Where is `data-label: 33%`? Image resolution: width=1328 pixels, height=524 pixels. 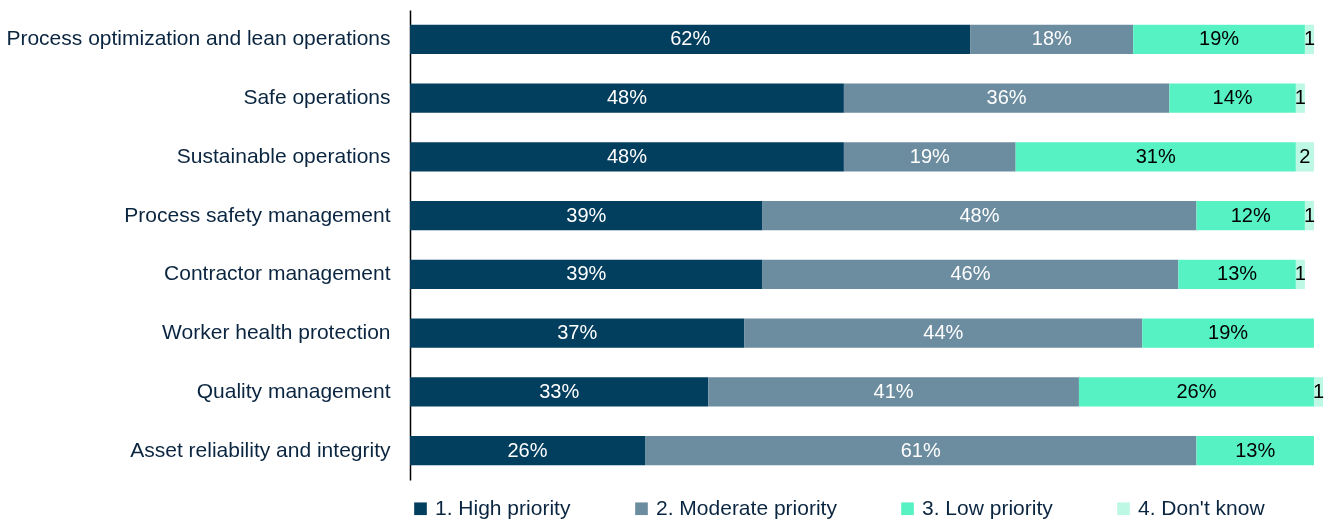
data-label: 33% is located at coordinates (559, 390).